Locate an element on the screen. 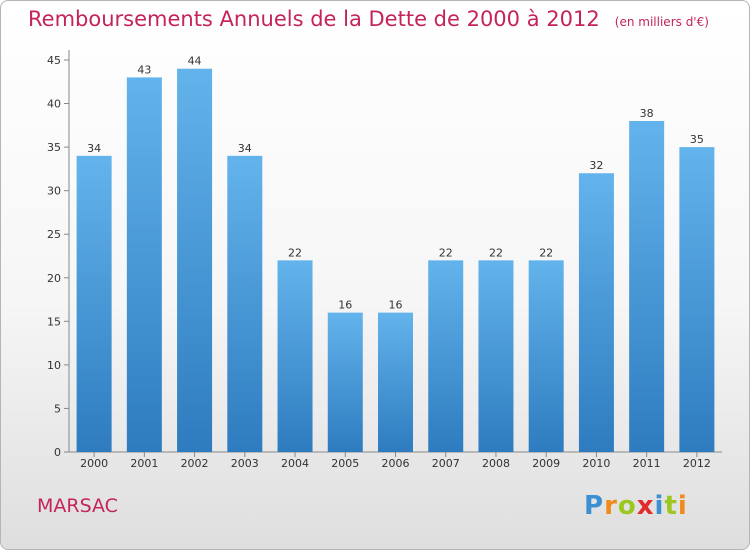 The image size is (750, 550). commune-name: MARSAC is located at coordinates (77, 506).